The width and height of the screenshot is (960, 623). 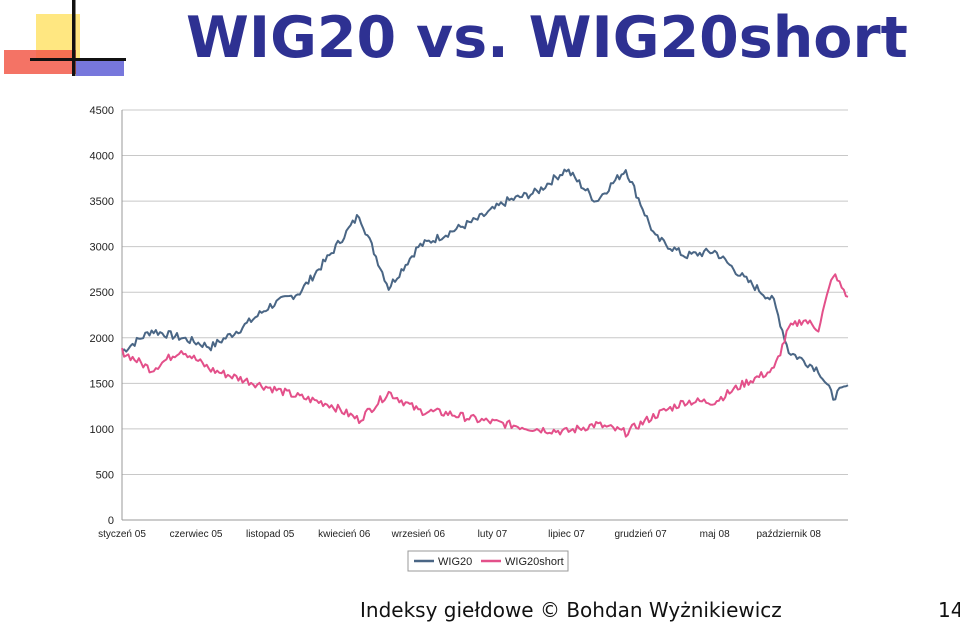 I want to click on slide-logo, so click(x=65, y=38).